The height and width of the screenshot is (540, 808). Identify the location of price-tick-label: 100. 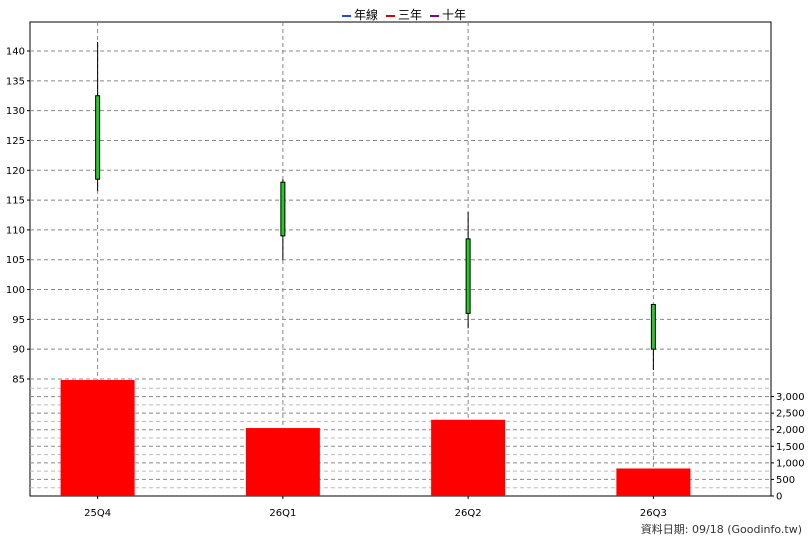
(15, 290).